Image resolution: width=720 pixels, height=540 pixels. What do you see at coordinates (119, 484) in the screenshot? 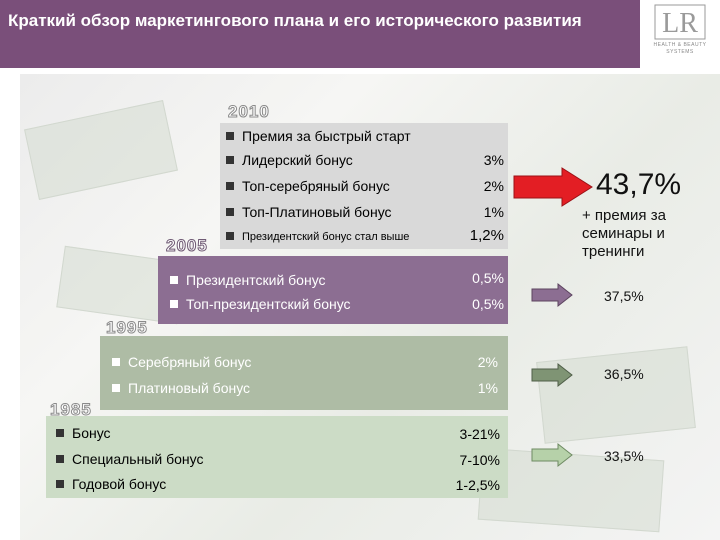
I see `bonus-label: Годовой бонус` at bounding box center [119, 484].